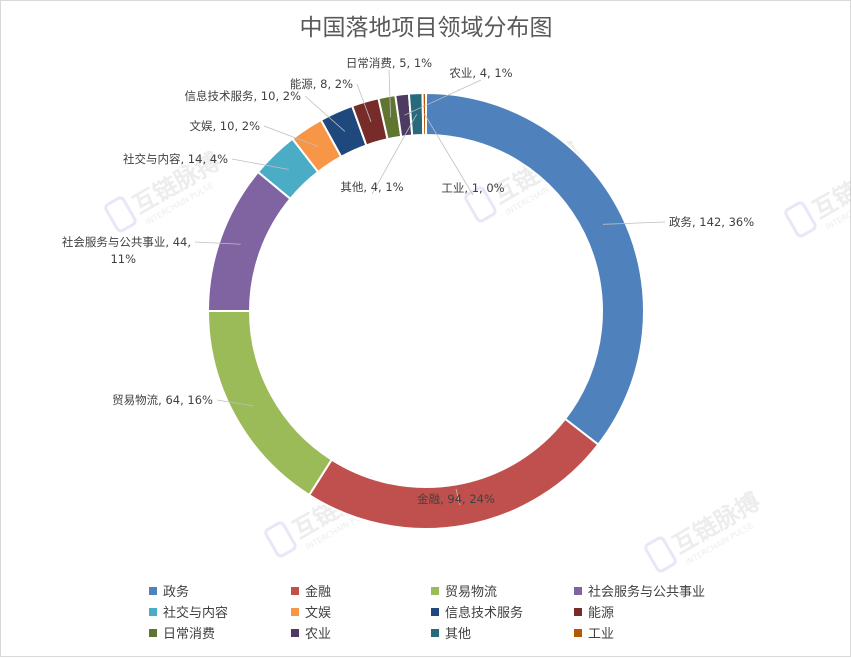 Image resolution: width=851 pixels, height=658 pixels. Describe the element at coordinates (416, 114) in the screenshot. I see `slice-其他` at that location.